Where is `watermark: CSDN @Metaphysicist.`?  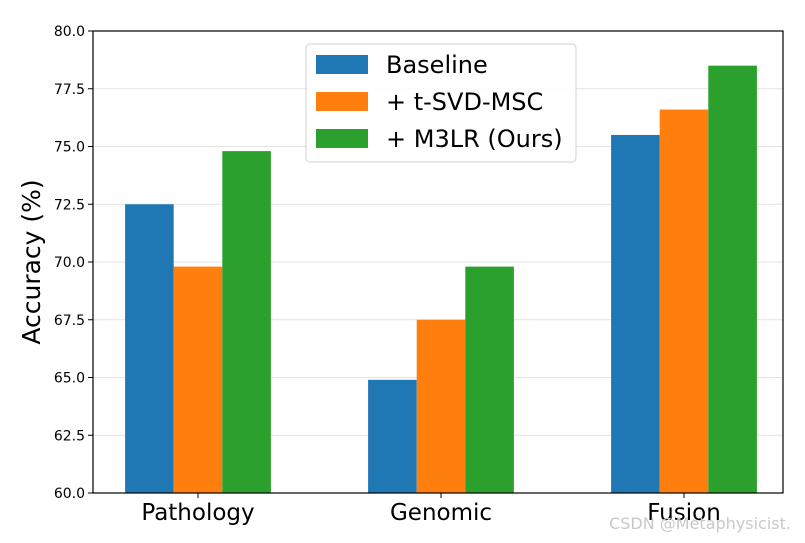
watermark: CSDN @Metaphysicist. is located at coordinates (700, 523).